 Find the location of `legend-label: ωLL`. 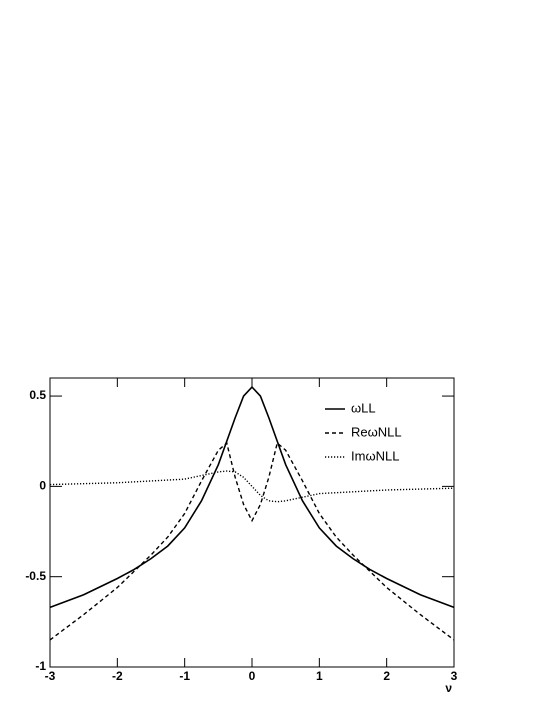

legend-label: ωLL is located at coordinates (363, 407).